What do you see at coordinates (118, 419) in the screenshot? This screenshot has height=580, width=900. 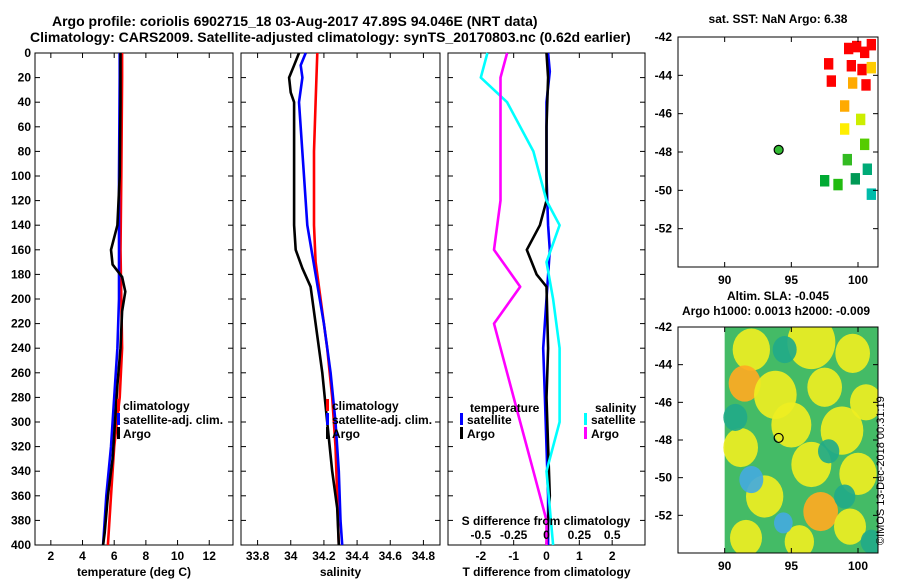 I see `temperature-legend-swatch` at bounding box center [118, 419].